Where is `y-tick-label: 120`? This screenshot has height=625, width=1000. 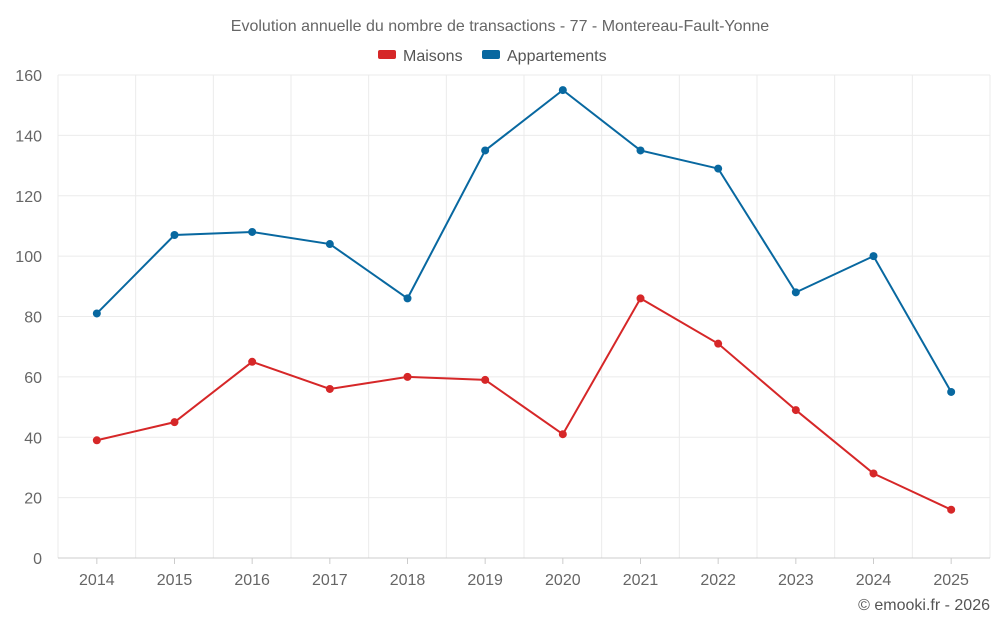 y-tick-label: 120 is located at coordinates (28, 197).